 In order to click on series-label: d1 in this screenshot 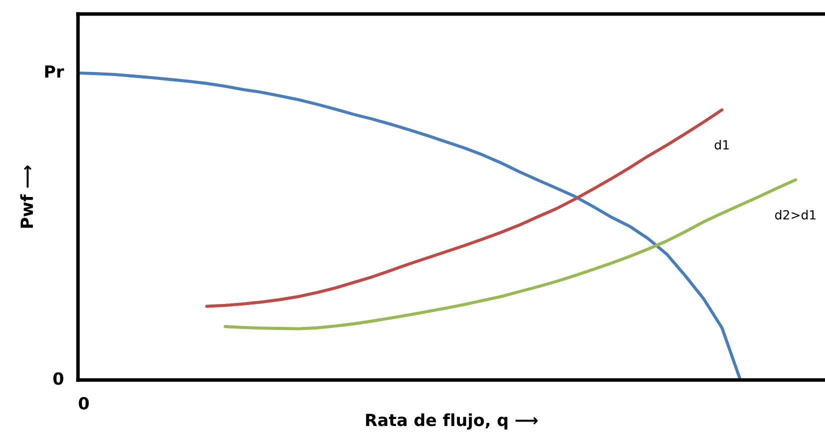, I will do `click(721, 145)`.